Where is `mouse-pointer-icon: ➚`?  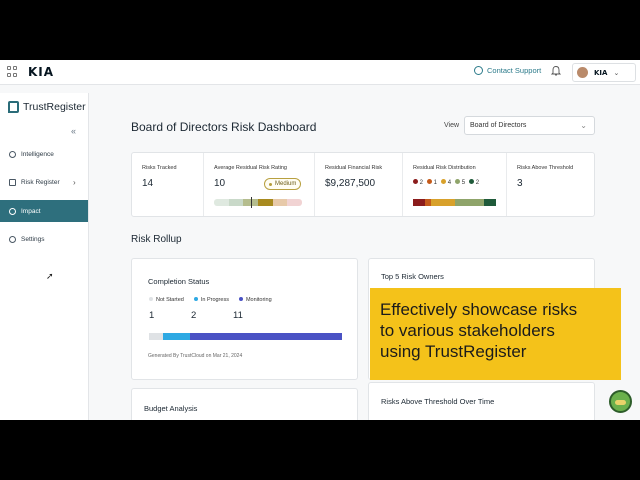
mouse-pointer-icon: ➚ is located at coordinates (50, 276).